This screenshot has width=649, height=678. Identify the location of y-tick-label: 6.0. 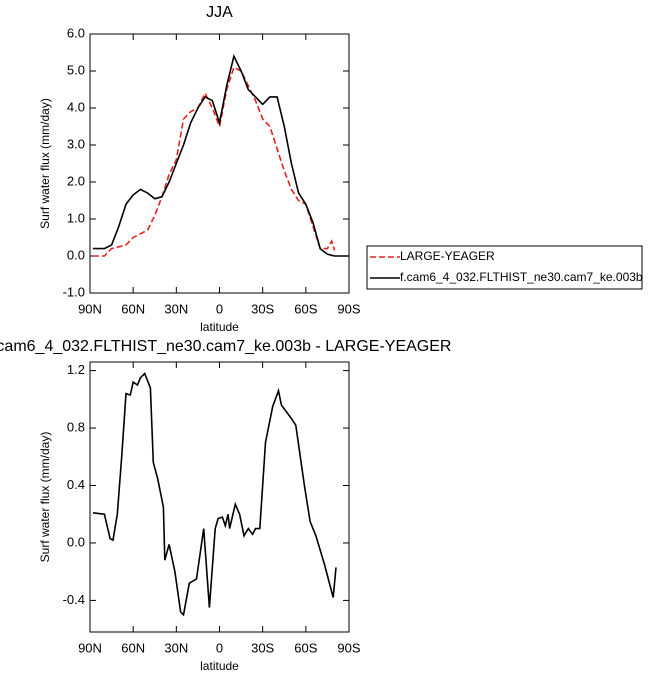
(76, 32).